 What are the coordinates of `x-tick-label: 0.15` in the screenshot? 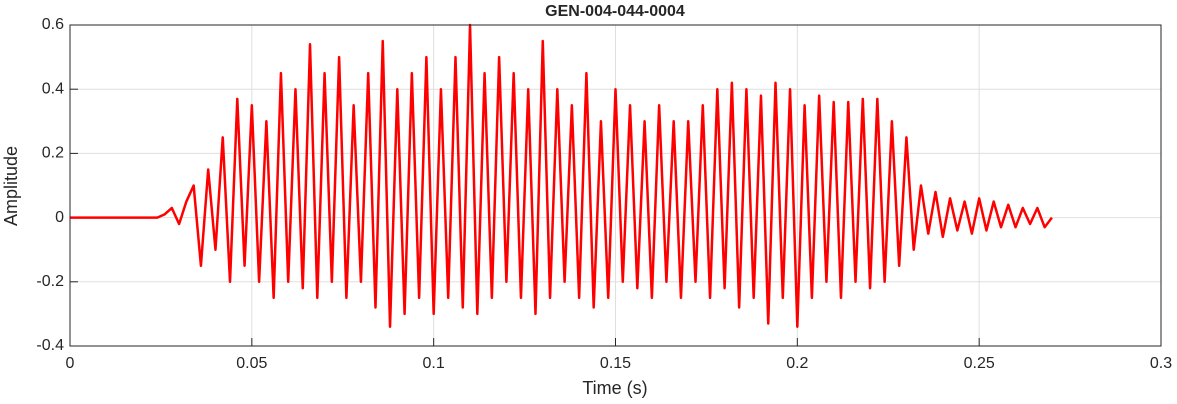 It's located at (615, 363).